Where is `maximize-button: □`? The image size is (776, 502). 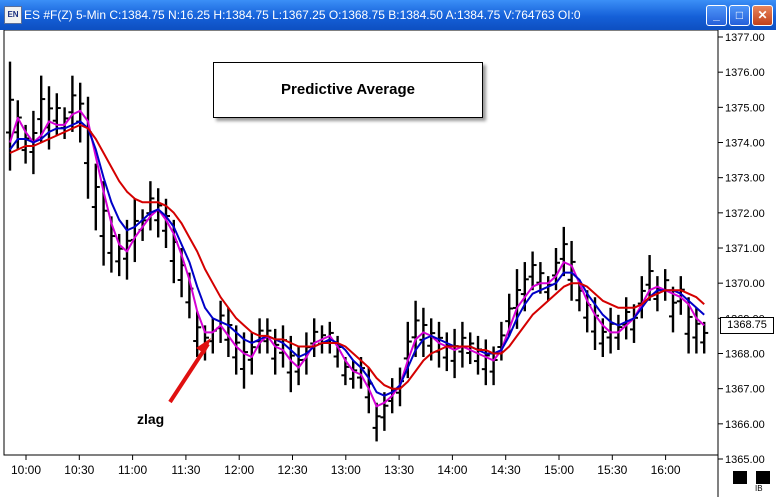 maximize-button: □ is located at coordinates (739, 15).